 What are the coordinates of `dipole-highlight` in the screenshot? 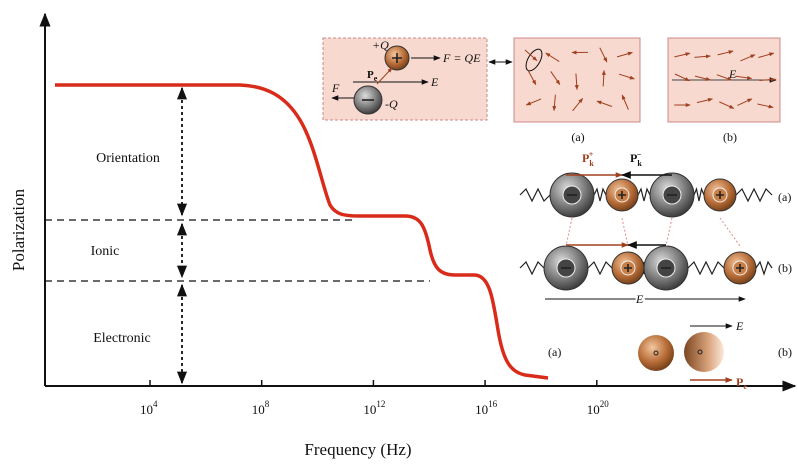 It's located at (534, 60).